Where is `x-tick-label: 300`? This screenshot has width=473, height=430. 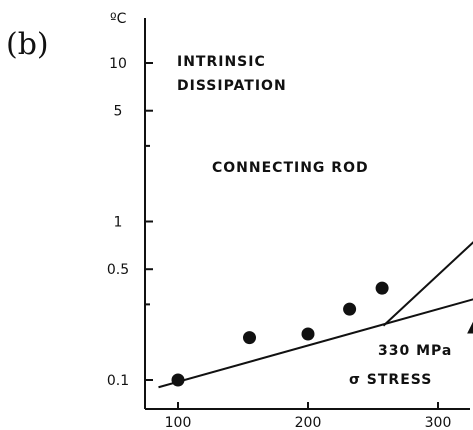
x-tick-label: 300 is located at coordinates (438, 422).